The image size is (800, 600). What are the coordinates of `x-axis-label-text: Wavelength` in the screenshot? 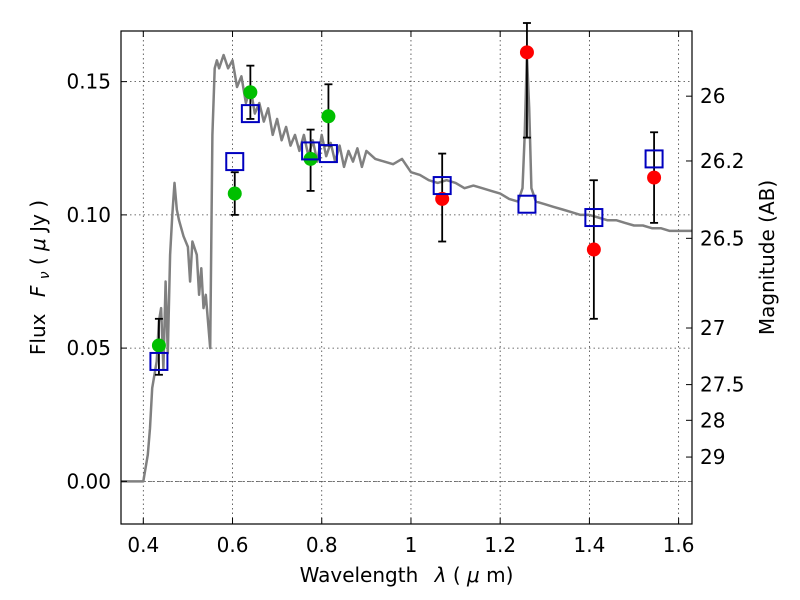 It's located at (359, 575).